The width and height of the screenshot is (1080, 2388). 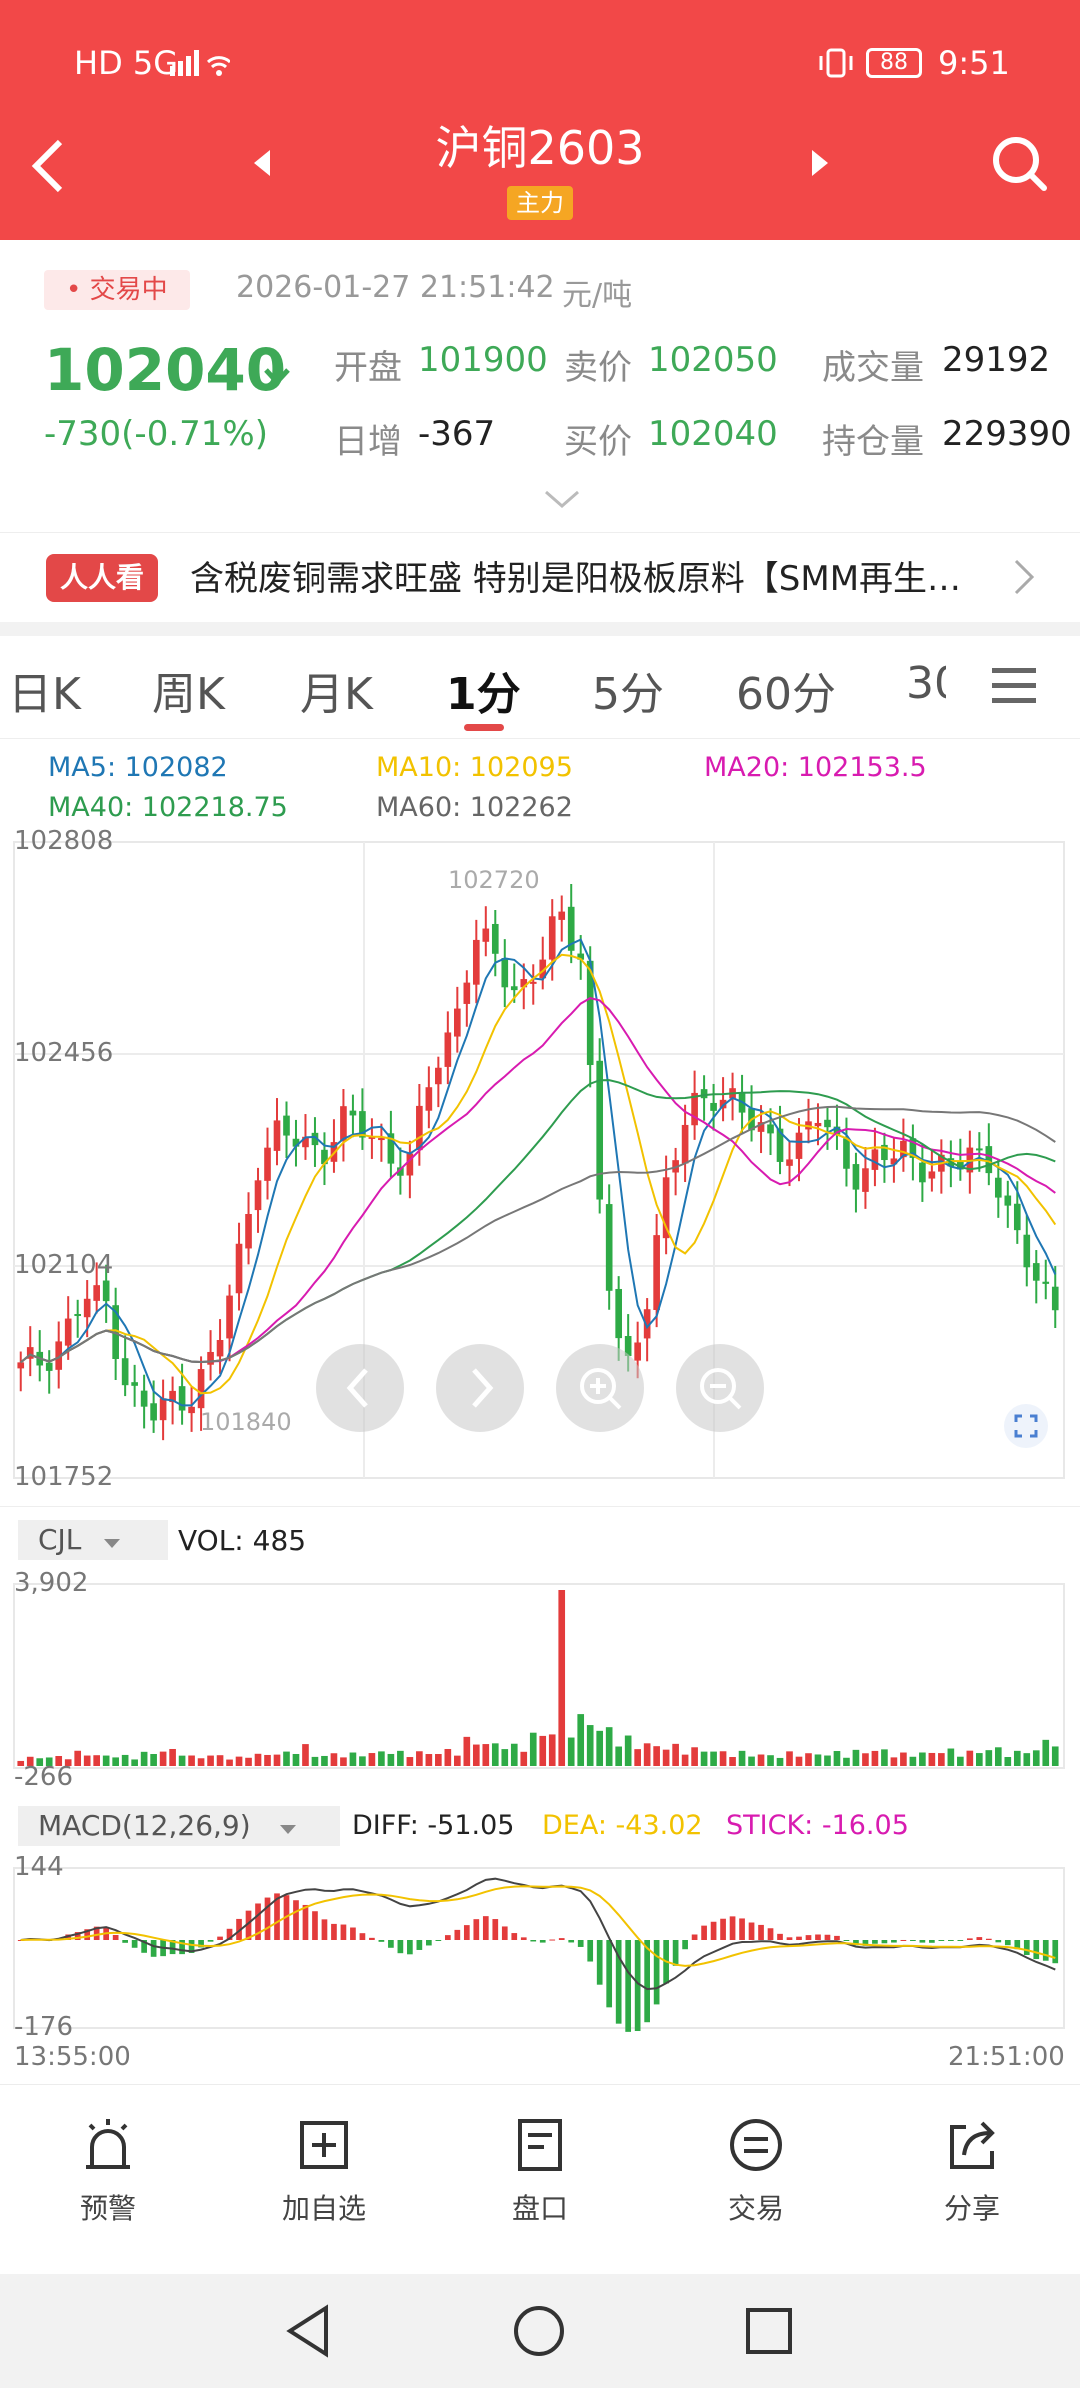 I want to click on indicator-select: CJL, so click(x=93, y=1540).